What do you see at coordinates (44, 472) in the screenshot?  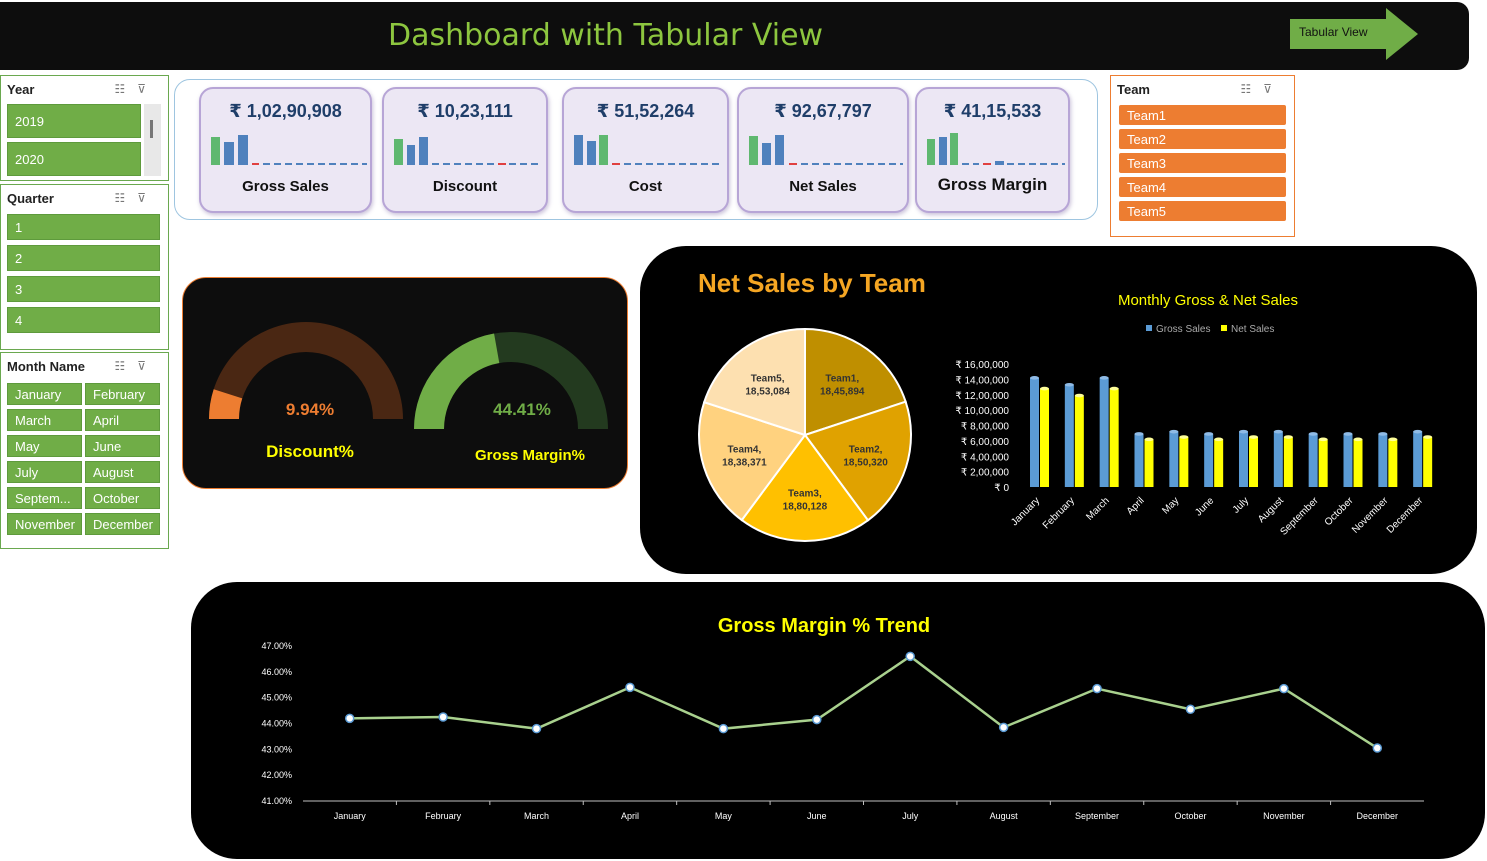 I see `month-item: July` at bounding box center [44, 472].